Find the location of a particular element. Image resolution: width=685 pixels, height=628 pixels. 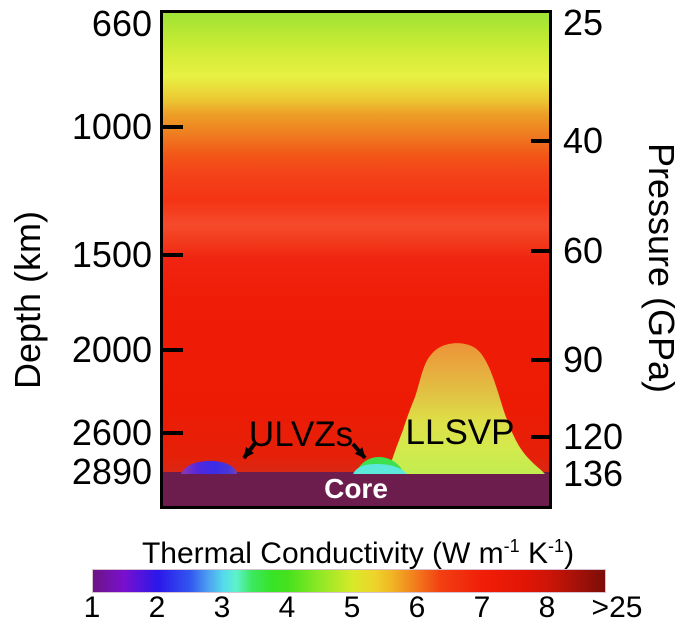

colorbar-title-mid: K is located at coordinates (534, 553).